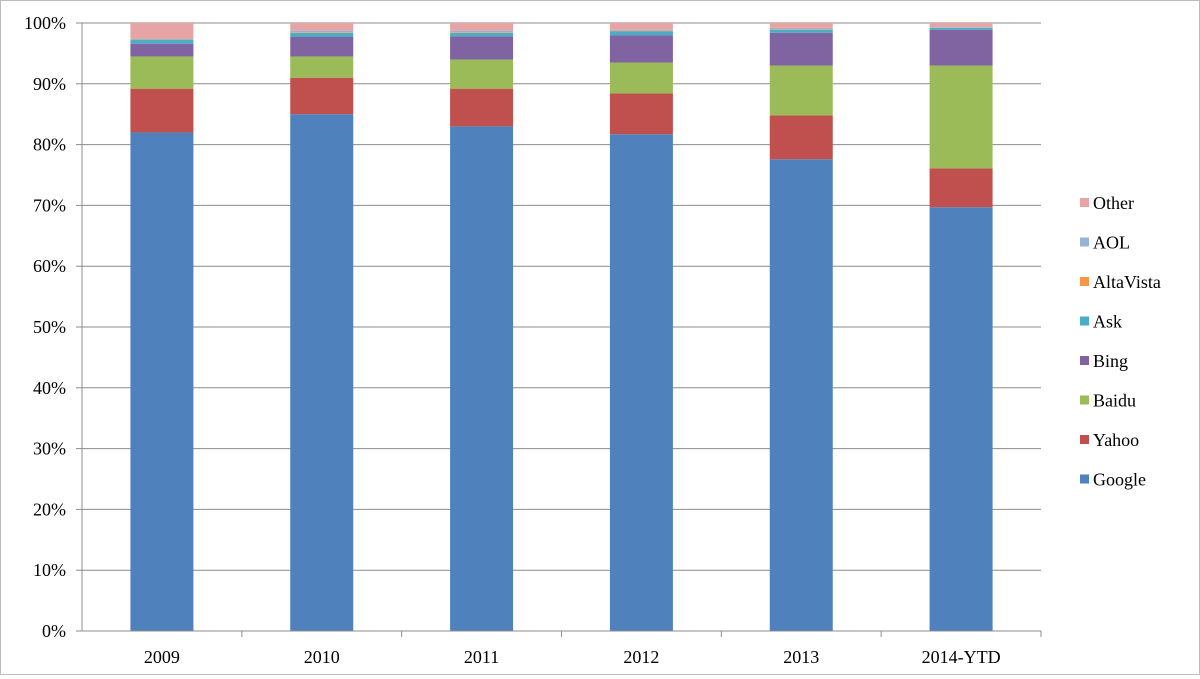 The height and width of the screenshot is (679, 1200). Describe the element at coordinates (49, 570) in the screenshot. I see `y-tick-label: 10%` at that location.